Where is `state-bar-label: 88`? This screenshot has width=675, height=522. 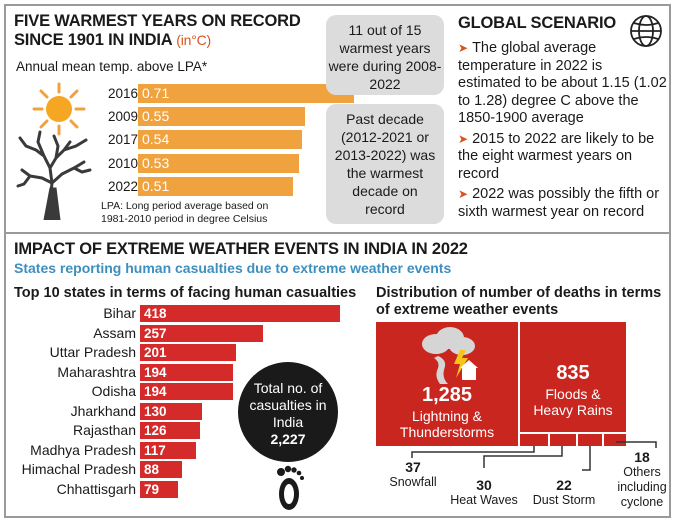
state-bar-label: 88 is located at coordinates (152, 470).